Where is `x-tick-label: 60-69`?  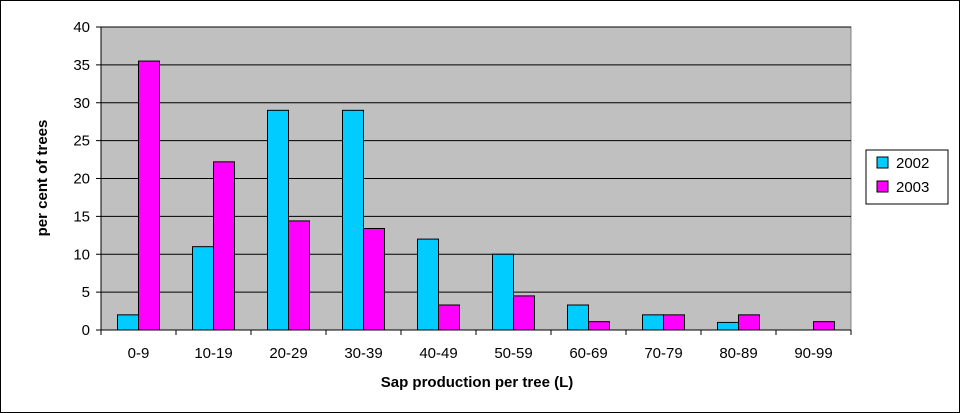 x-tick-label: 60-69 is located at coordinates (588, 353).